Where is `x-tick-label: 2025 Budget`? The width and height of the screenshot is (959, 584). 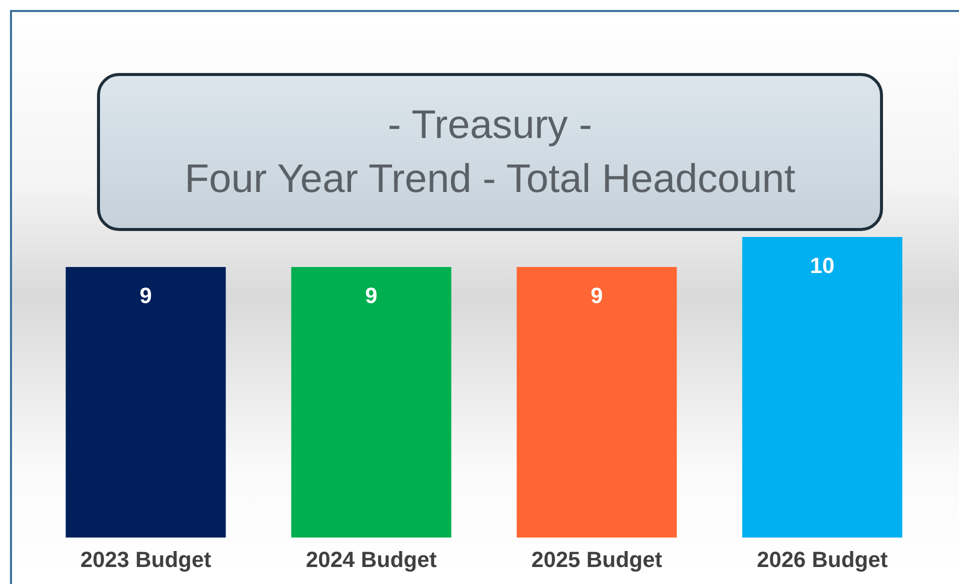 x-tick-label: 2025 Budget is located at coordinates (597, 559).